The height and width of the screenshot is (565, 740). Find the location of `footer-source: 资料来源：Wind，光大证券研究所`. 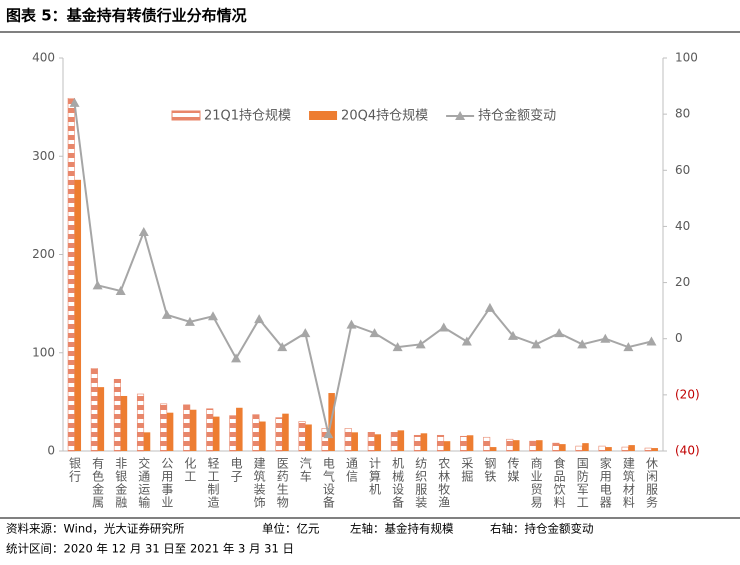

footer-source: 资料来源：Wind，光大证券研究所 is located at coordinates (95, 529).